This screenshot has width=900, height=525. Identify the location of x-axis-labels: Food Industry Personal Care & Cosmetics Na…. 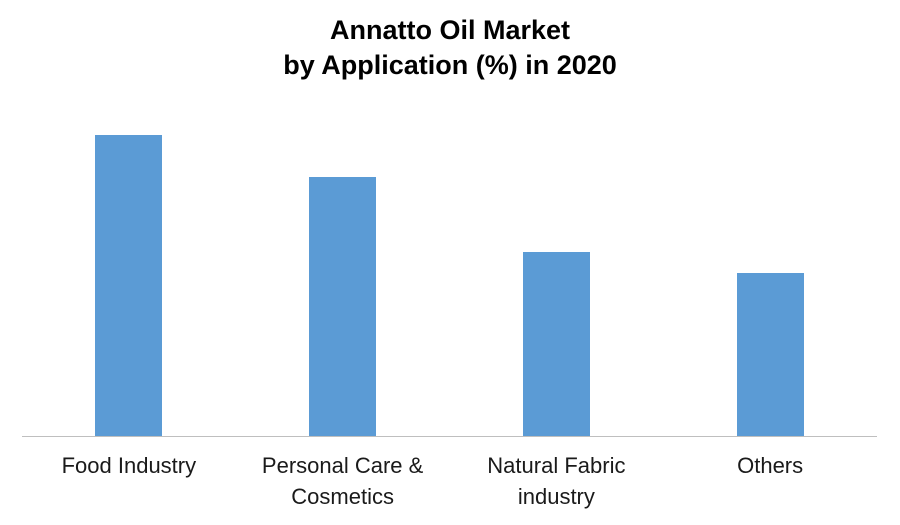
(449, 485).